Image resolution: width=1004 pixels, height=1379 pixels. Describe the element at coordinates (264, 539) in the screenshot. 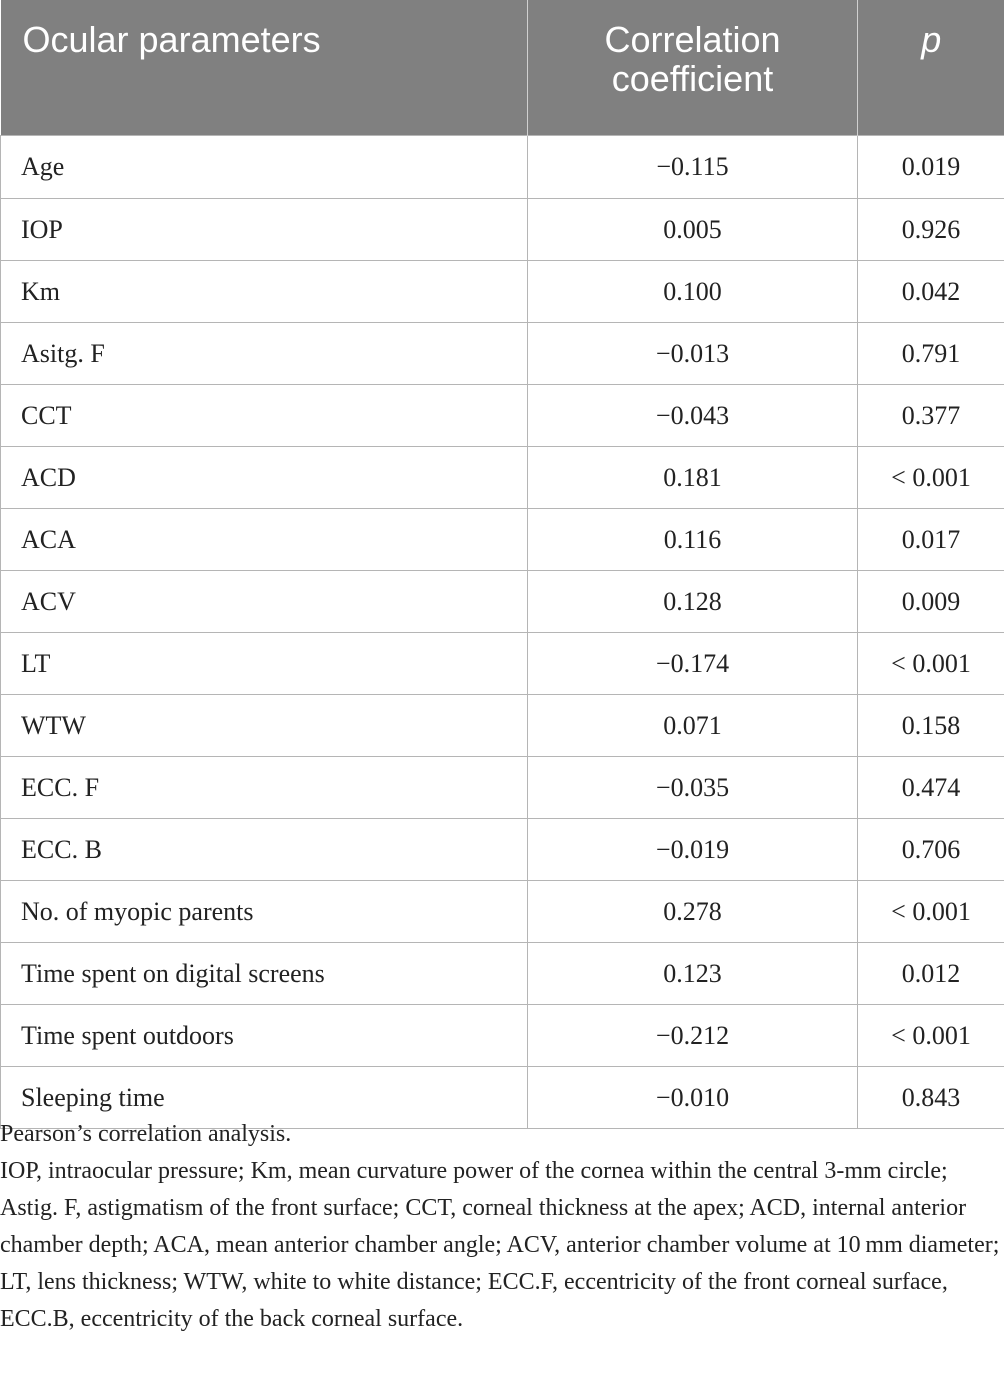

I see `parameter-cell: ACA` at that location.